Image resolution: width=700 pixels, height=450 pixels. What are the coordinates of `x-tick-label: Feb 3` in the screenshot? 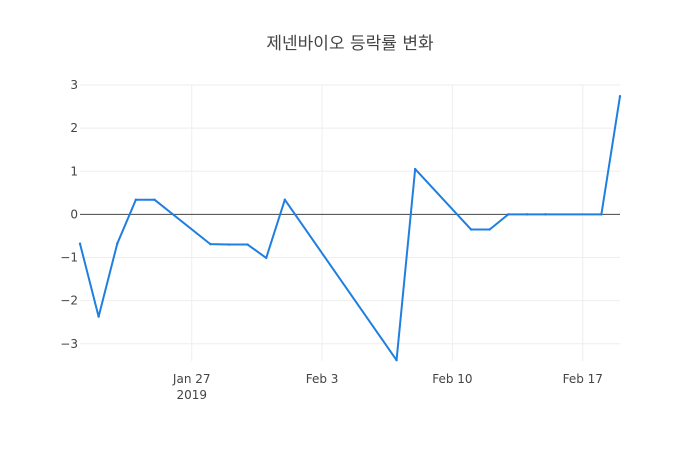 It's located at (322, 379).